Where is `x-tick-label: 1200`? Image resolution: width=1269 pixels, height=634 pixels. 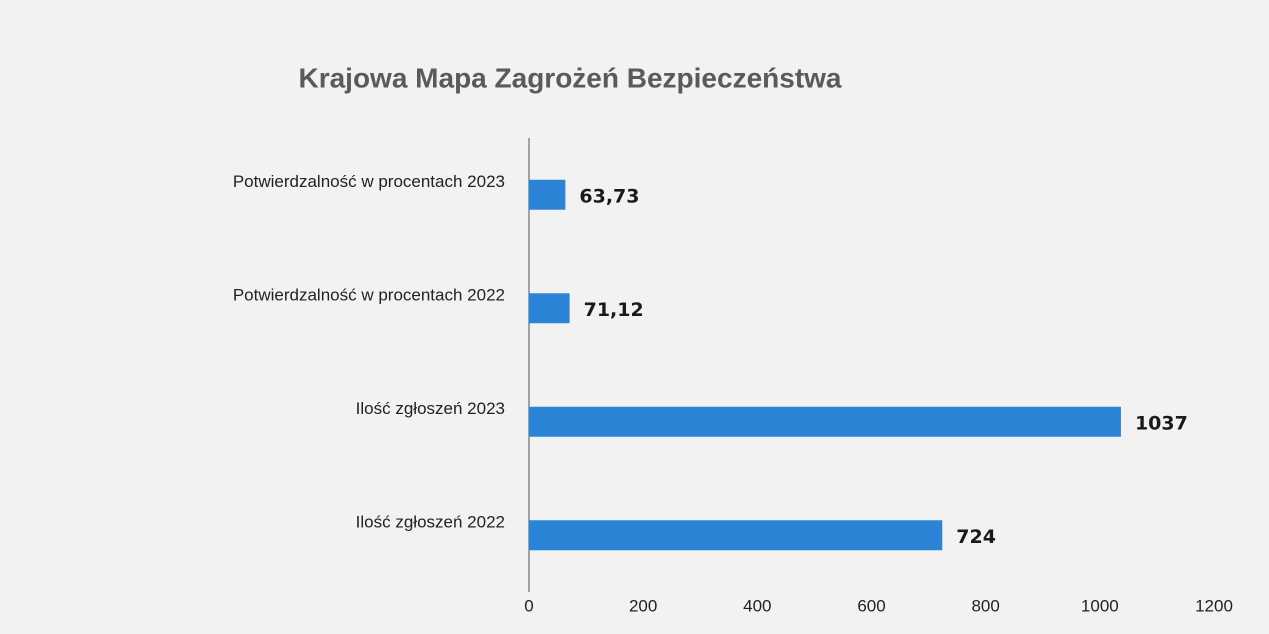
x-tick-label: 1200 is located at coordinates (1214, 605).